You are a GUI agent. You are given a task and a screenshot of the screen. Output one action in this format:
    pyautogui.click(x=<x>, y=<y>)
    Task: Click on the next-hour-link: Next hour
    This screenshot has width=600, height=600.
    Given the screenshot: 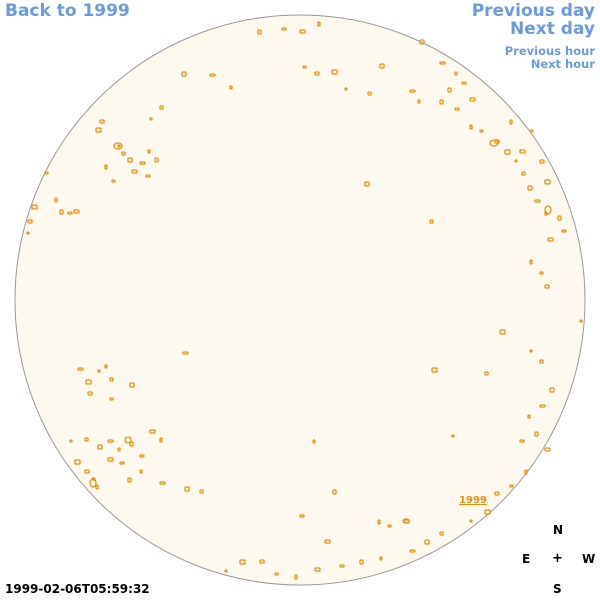 What is the action you would take?
    pyautogui.click(x=562, y=64)
    